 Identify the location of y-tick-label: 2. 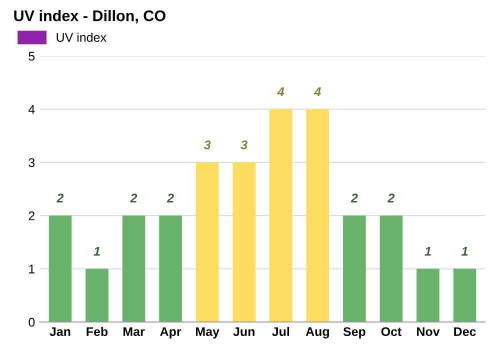
(31, 215).